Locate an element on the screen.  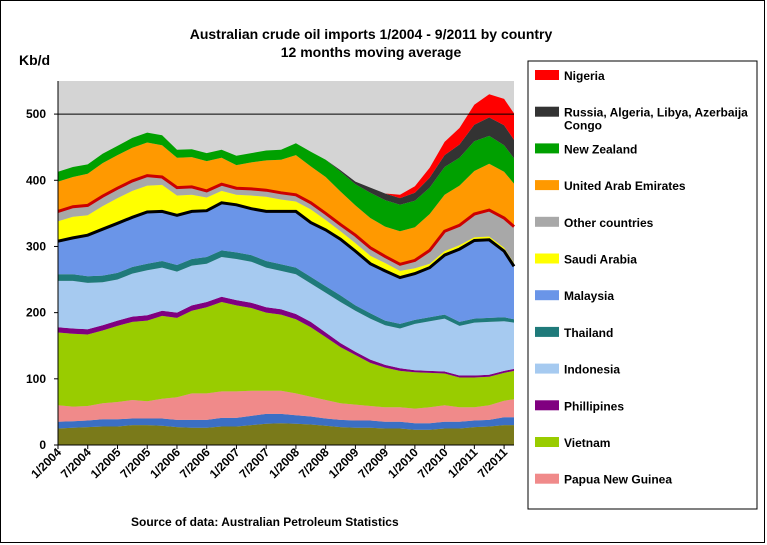
x-tick-label: 7/2004 is located at coordinates (76, 463).